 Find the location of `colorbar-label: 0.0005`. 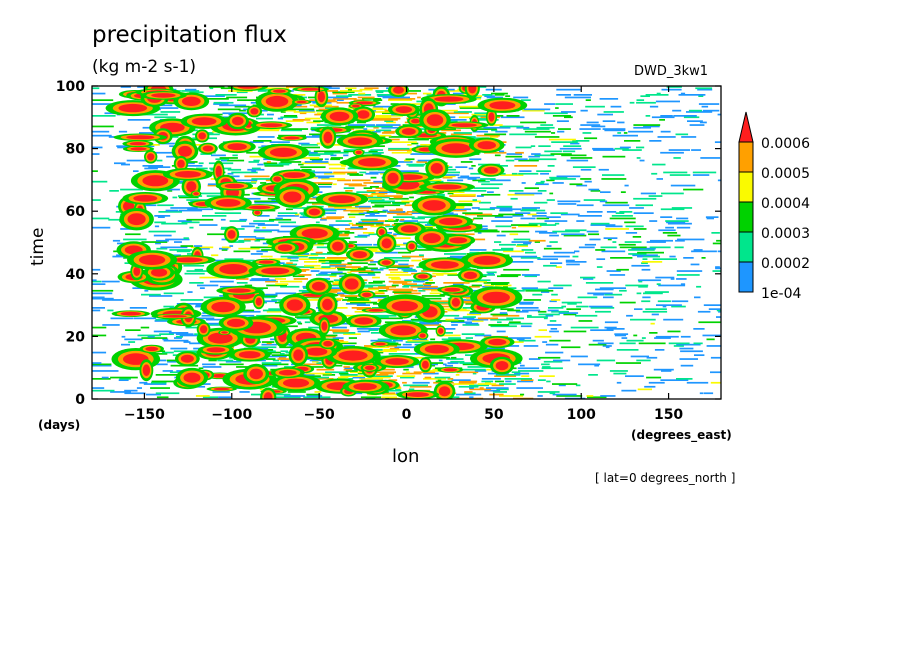

colorbar-label: 0.0005 is located at coordinates (785, 174).